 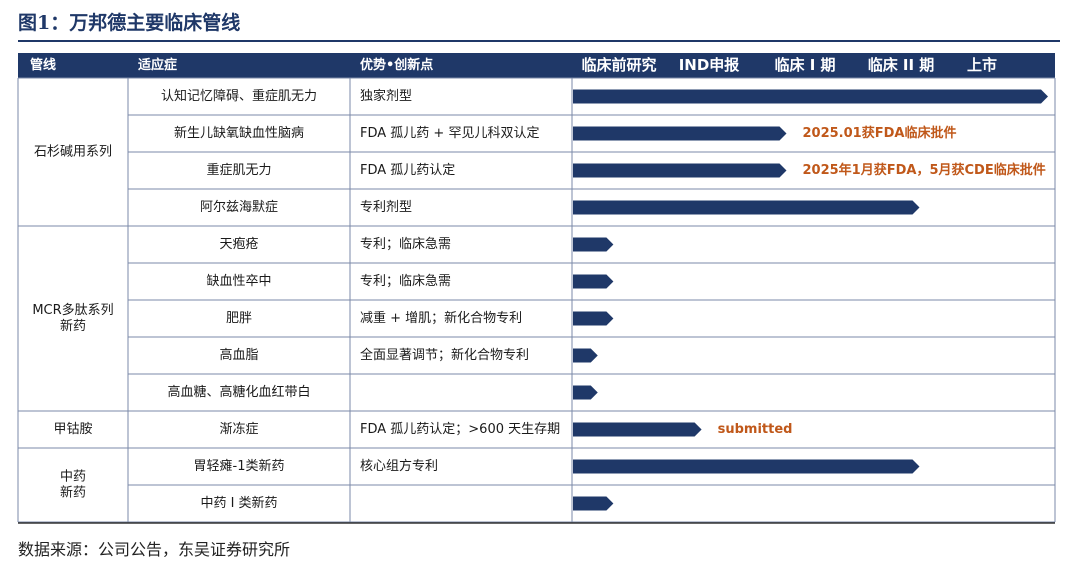 I want to click on group-name: MCR多肽系列, so click(x=72, y=310).